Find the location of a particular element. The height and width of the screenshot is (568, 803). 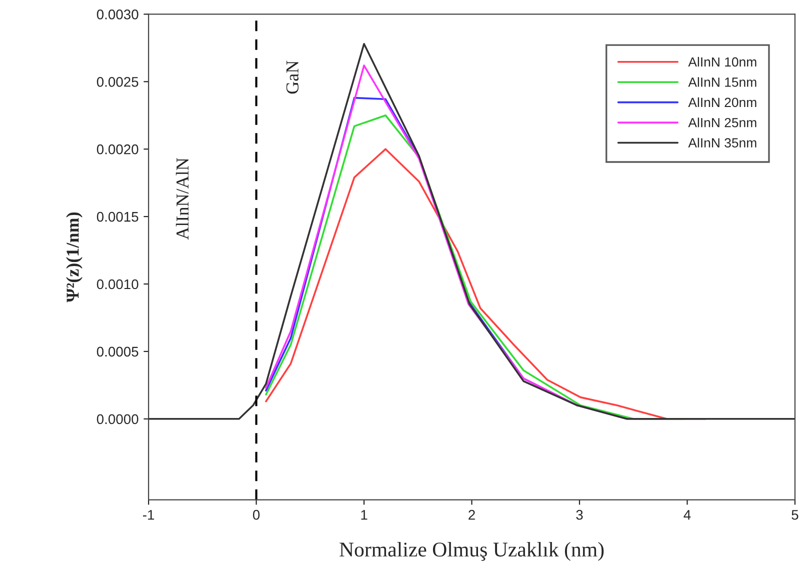

x-tick-label: 2 is located at coordinates (471, 515).